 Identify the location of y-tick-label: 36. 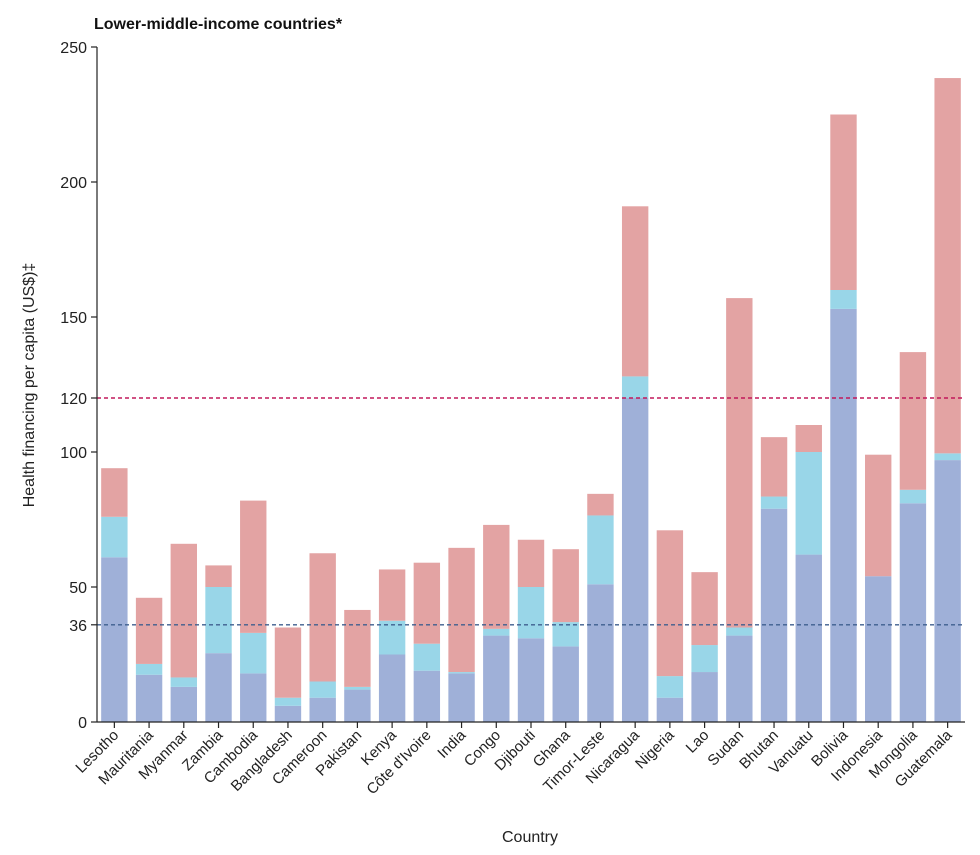
(78, 626).